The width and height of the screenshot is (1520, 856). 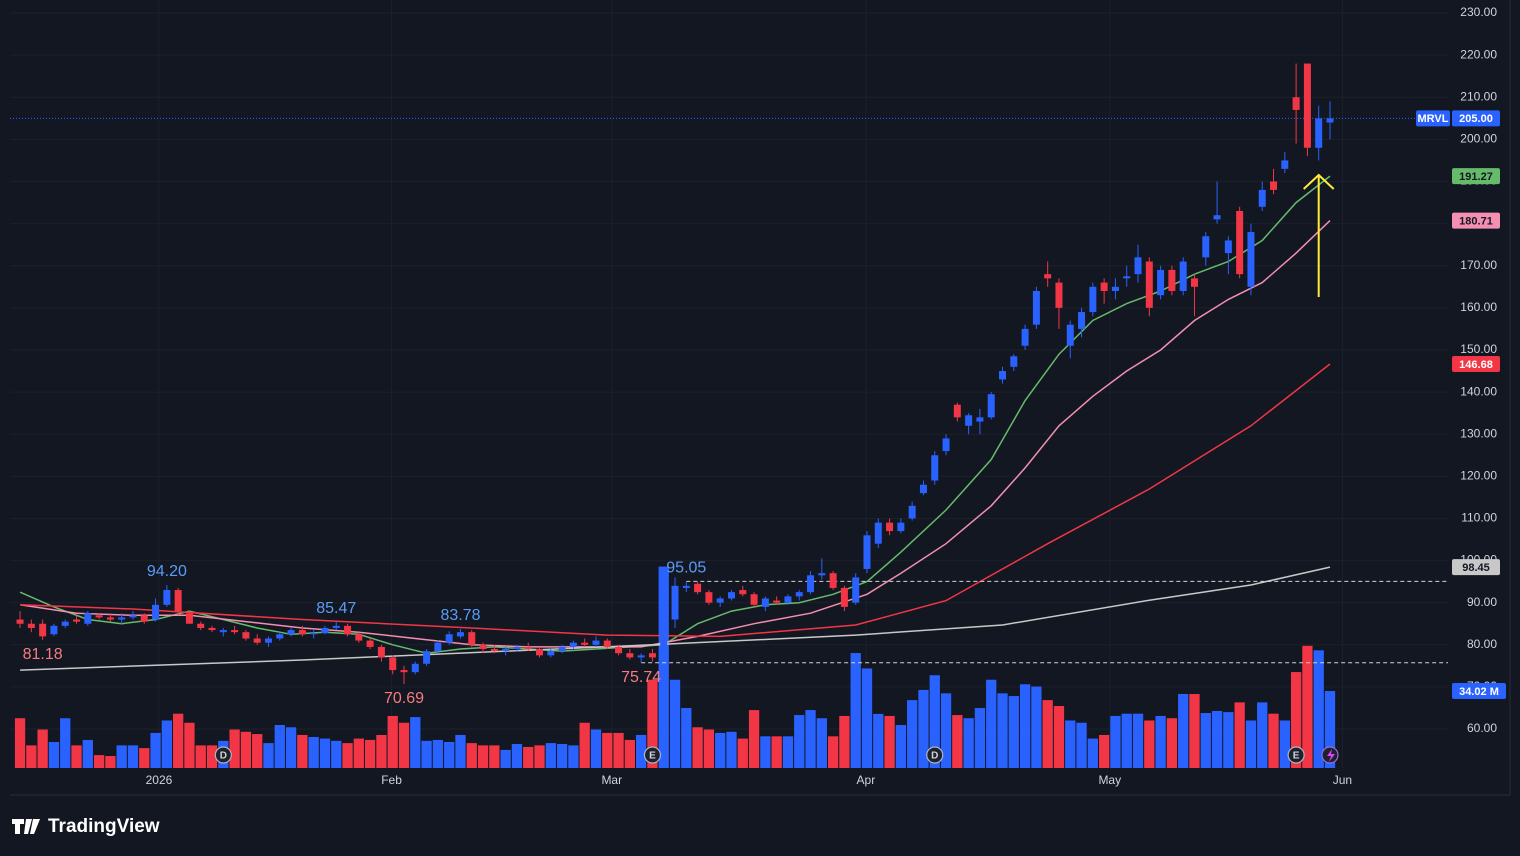 What do you see at coordinates (1478, 391) in the screenshot?
I see `y-tick-label: 140.00` at bounding box center [1478, 391].